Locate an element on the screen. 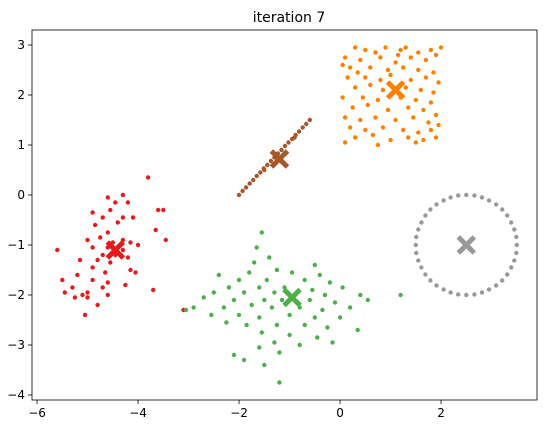  y-tick-label: −3 is located at coordinates (16, 345).